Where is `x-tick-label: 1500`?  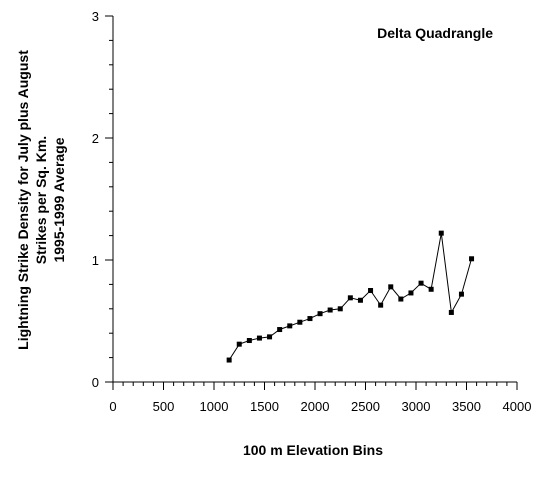
x-tick-label: 1500 is located at coordinates (264, 406).